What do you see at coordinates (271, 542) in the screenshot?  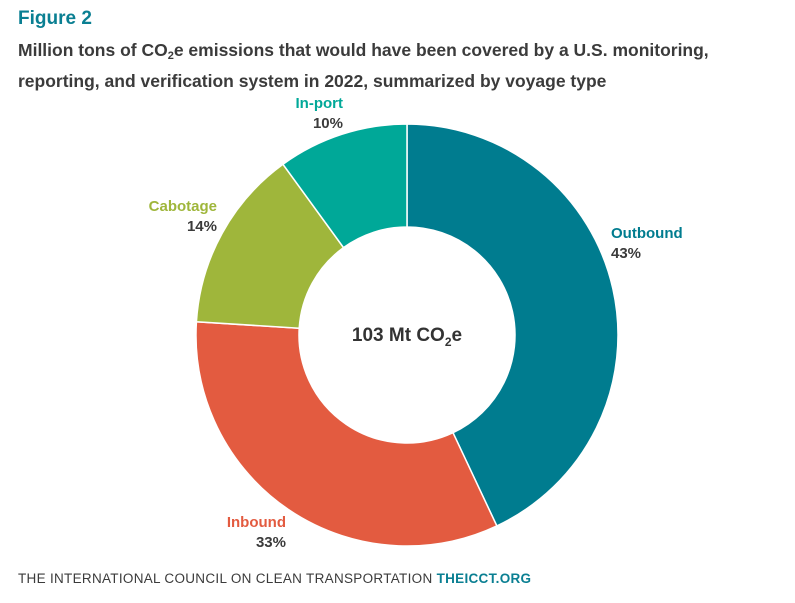 I see `slice-pct-inbound: 33%` at bounding box center [271, 542].